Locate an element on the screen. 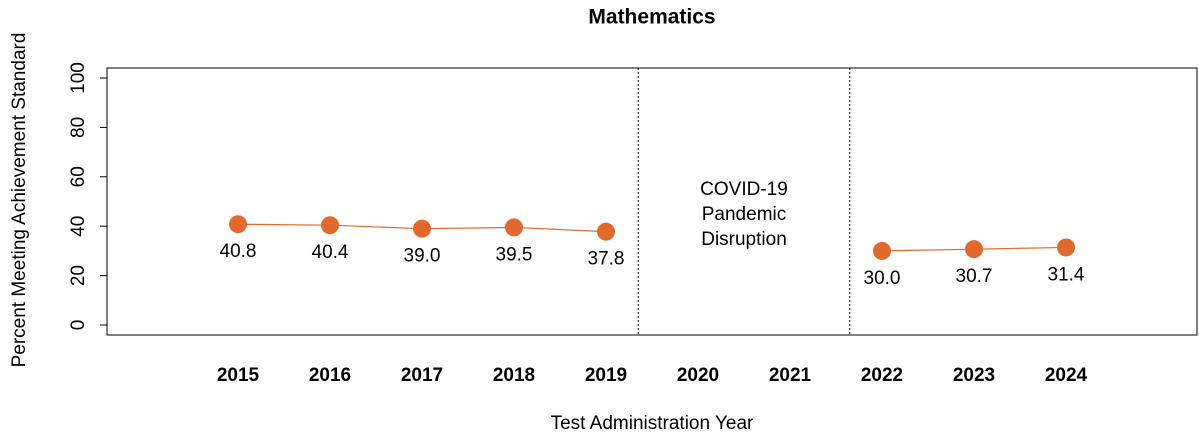 This screenshot has width=1199, height=441. data-label: 31.4 is located at coordinates (1066, 274).